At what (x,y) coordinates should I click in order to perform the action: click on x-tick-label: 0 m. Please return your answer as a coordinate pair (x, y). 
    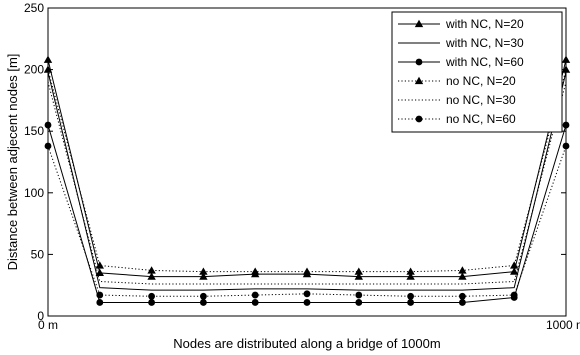
    Looking at the image, I should click on (48, 325).